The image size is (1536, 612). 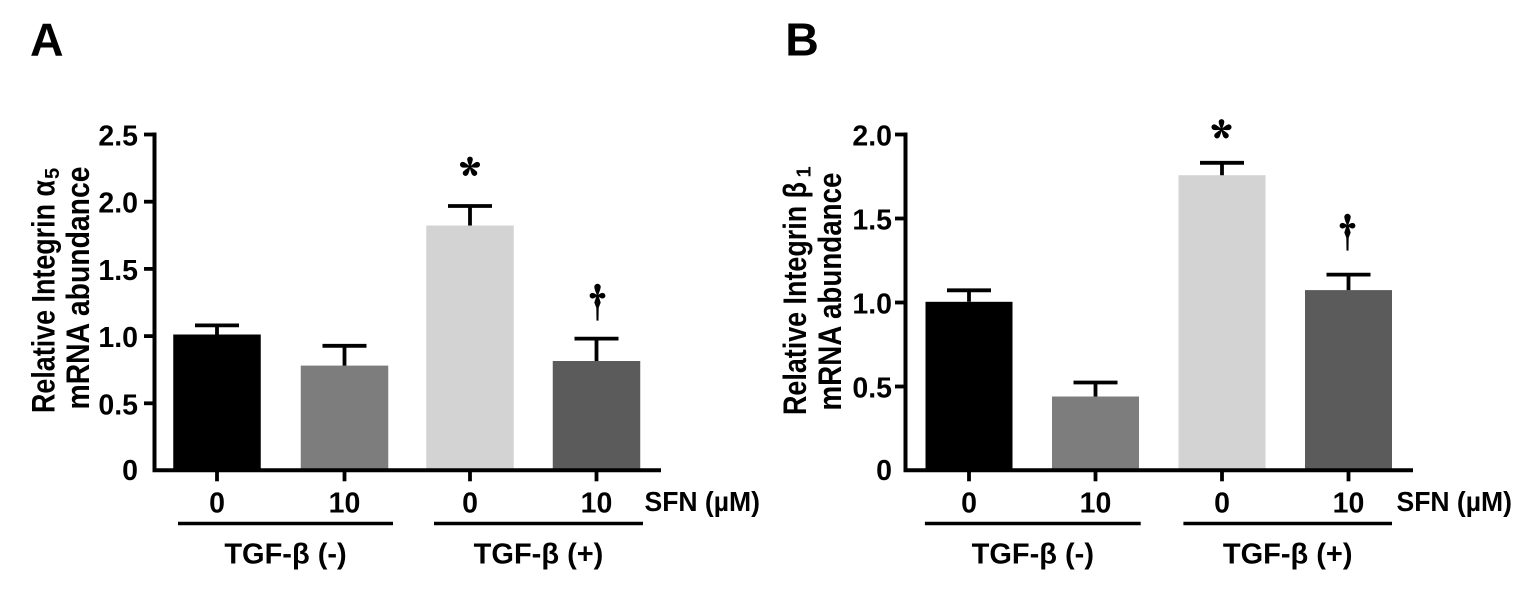 What do you see at coordinates (53, 173) in the screenshot?
I see `svg-text: 5` at bounding box center [53, 173].